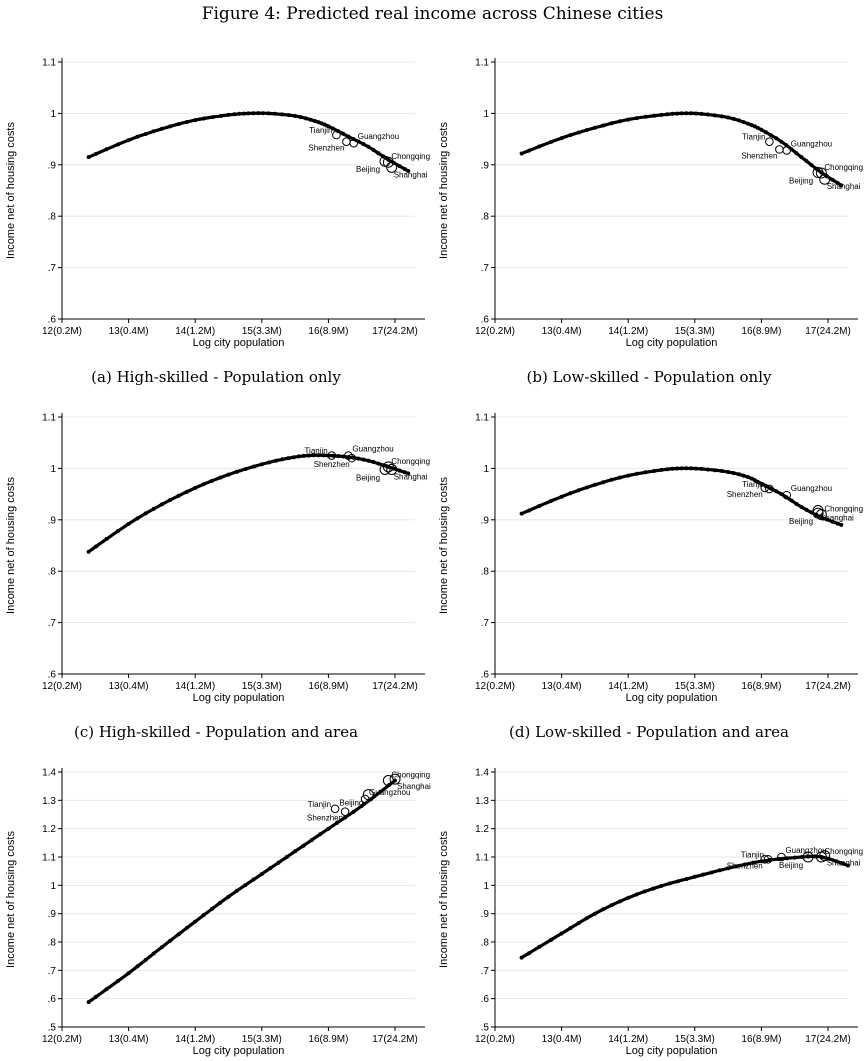  I want to click on city-marker-shenzhen, so click(352, 458).